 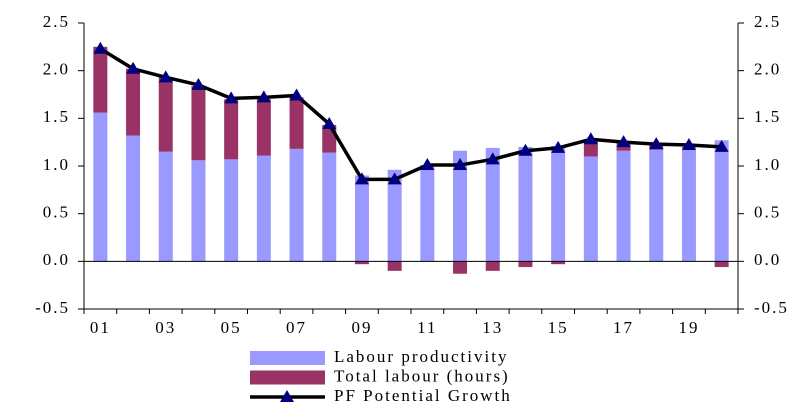 I want to click on y-tick-label: 0.0, so click(x=56, y=259).